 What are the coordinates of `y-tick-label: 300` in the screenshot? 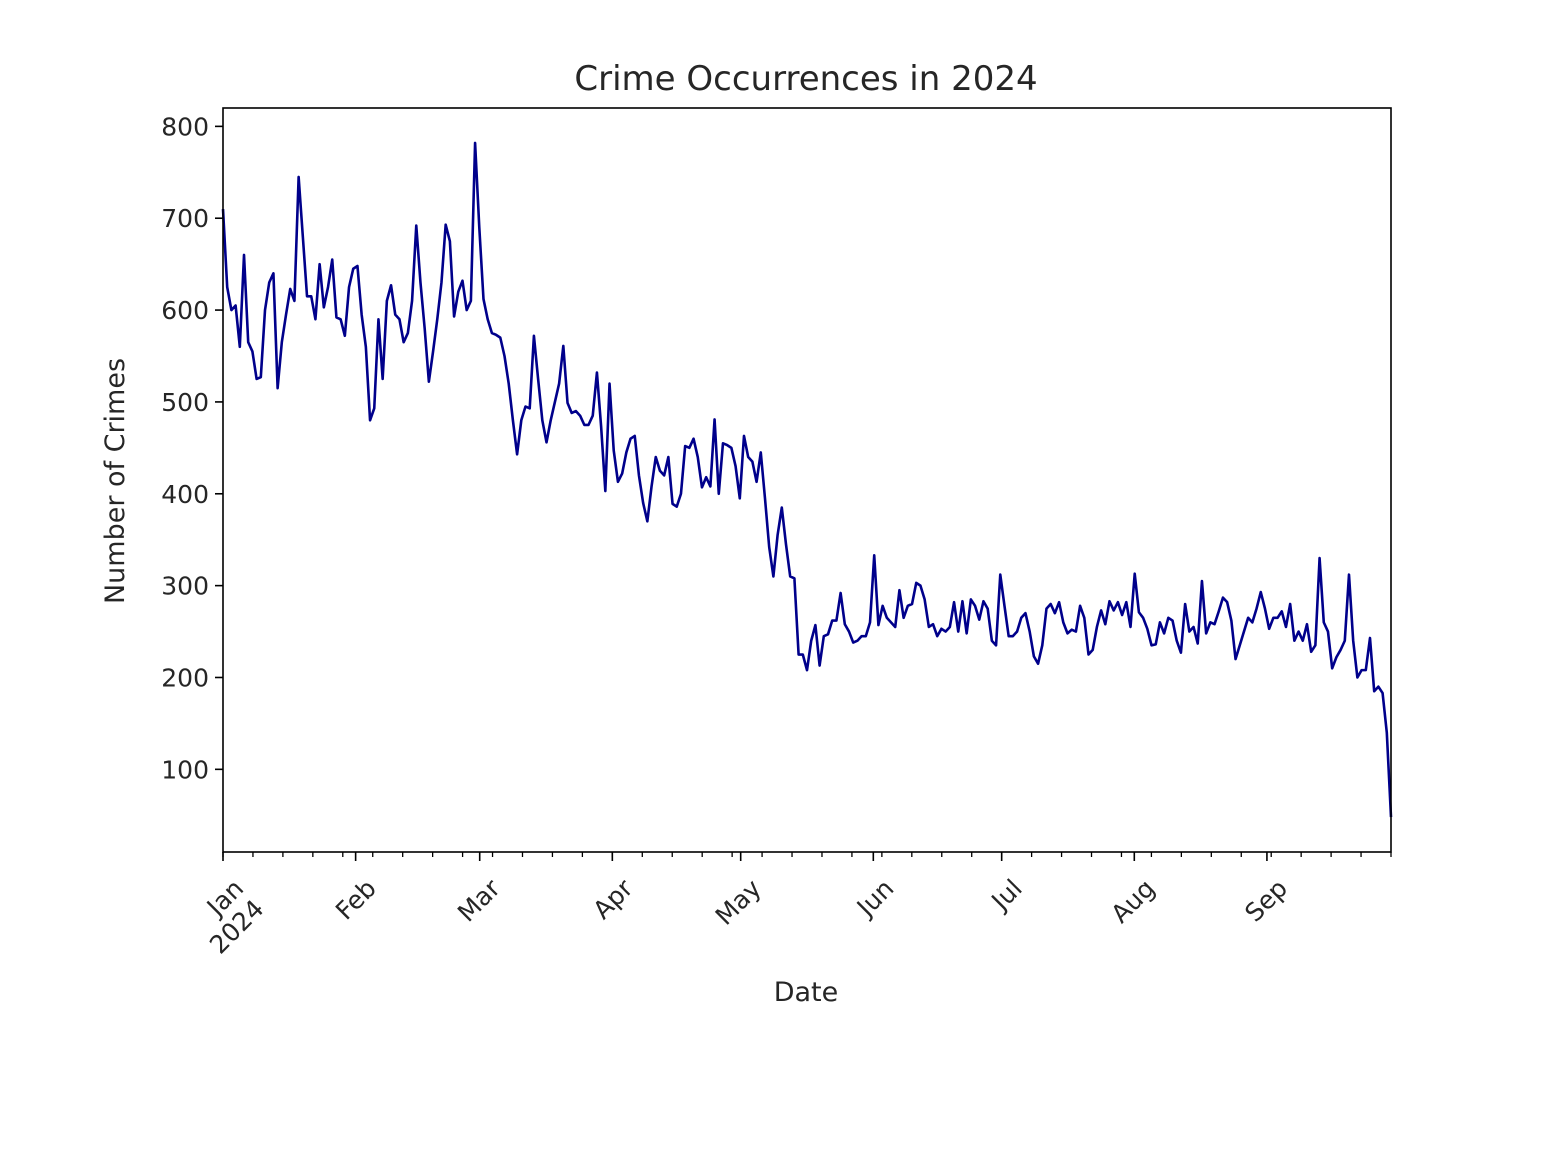 It's located at (185, 586).